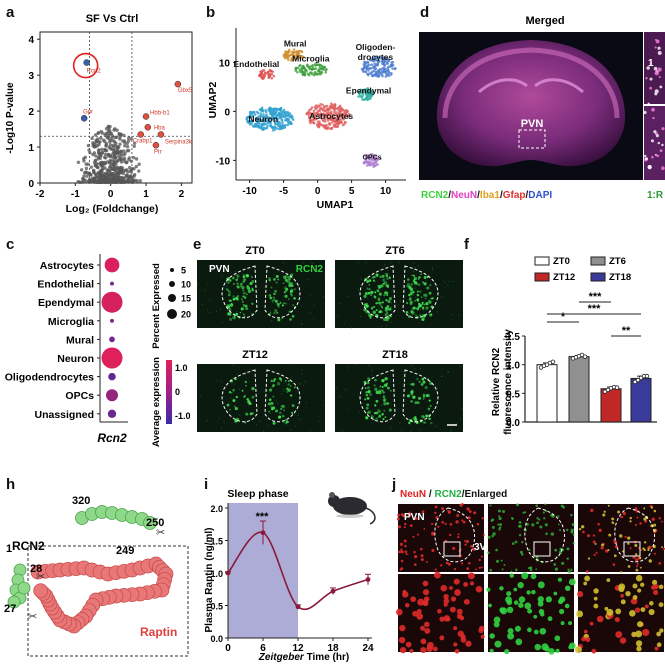  I want to click on bar-data-point, so click(647, 376).